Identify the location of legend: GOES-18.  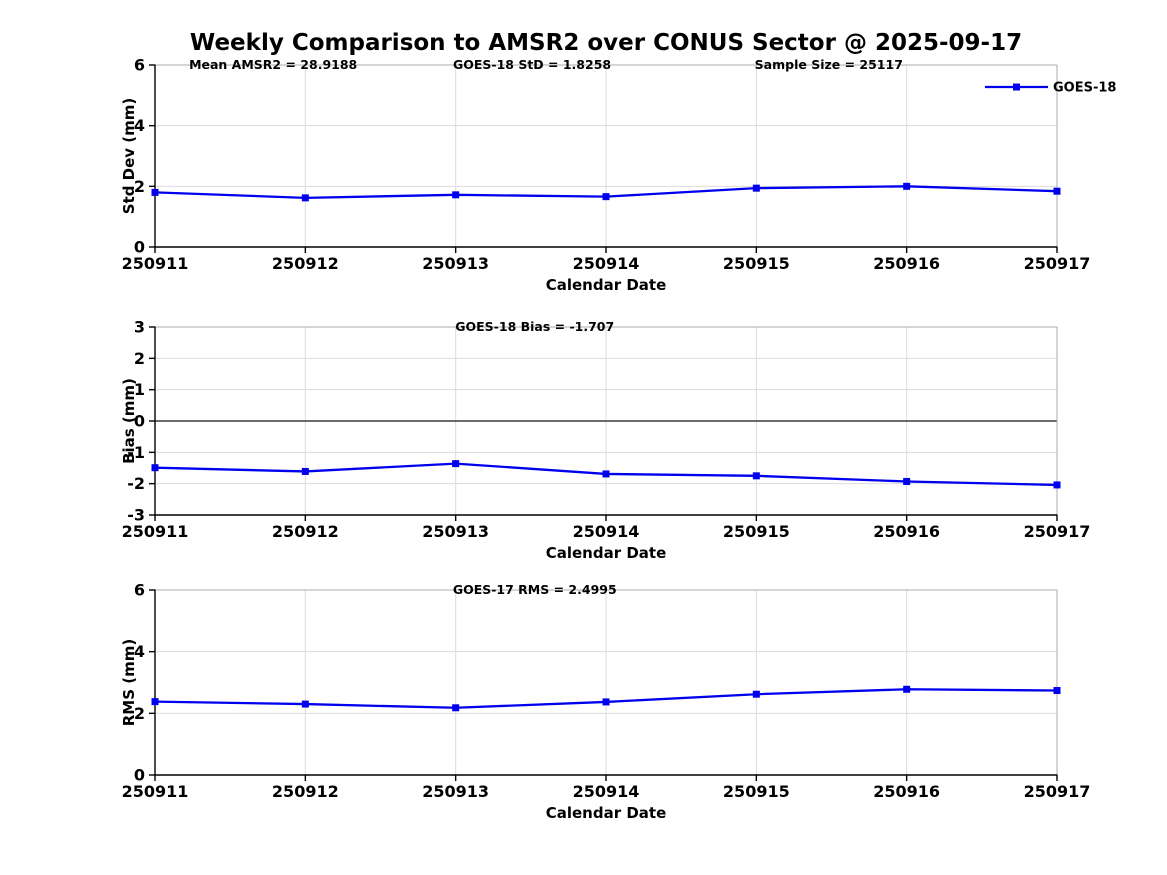
(1050, 88).